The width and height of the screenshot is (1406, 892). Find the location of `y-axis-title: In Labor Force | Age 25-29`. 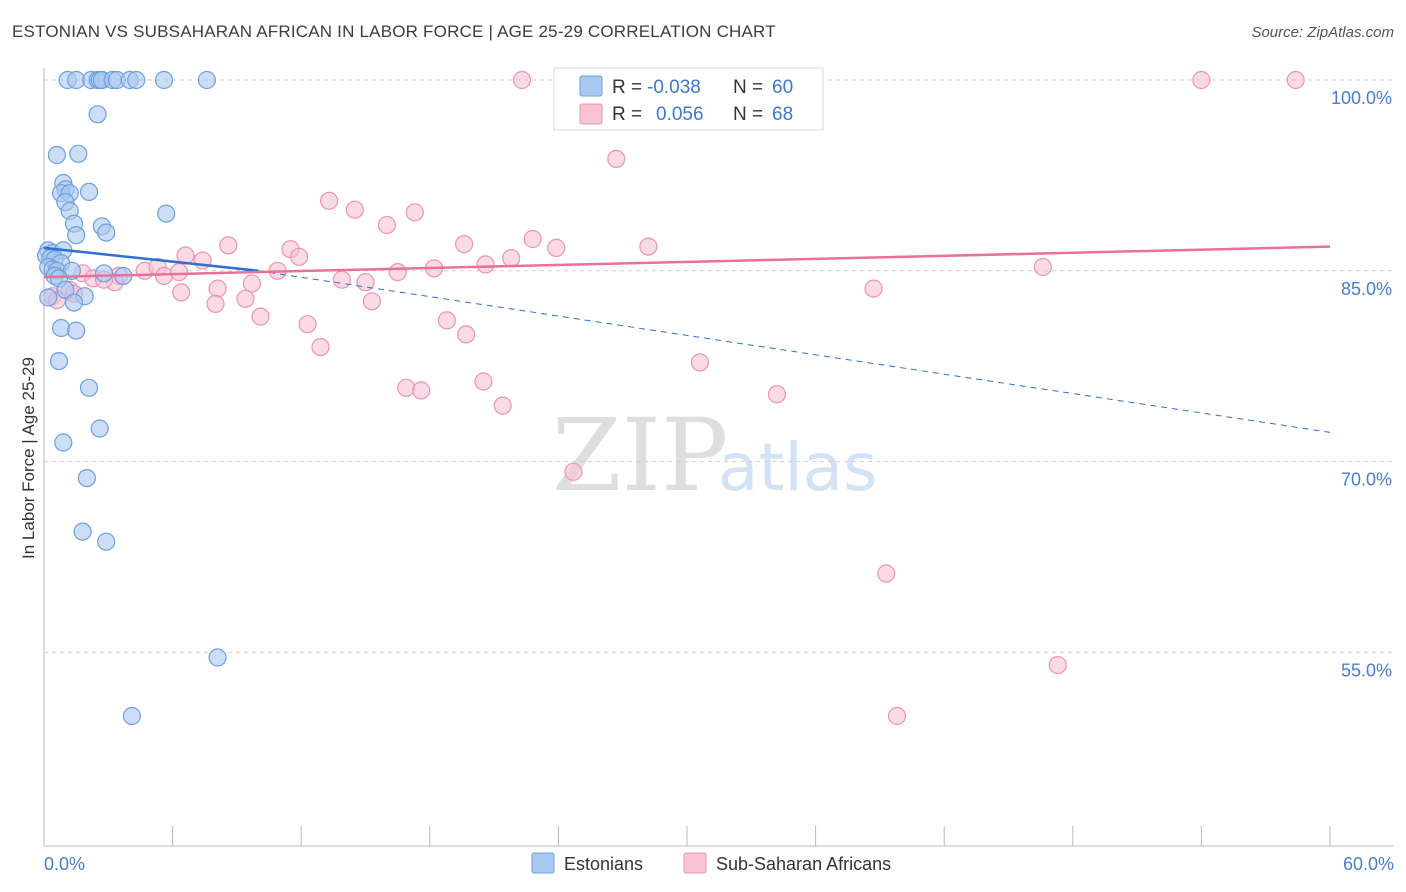

y-axis-title: In Labor Force | Age 25-29 is located at coordinates (28, 458).